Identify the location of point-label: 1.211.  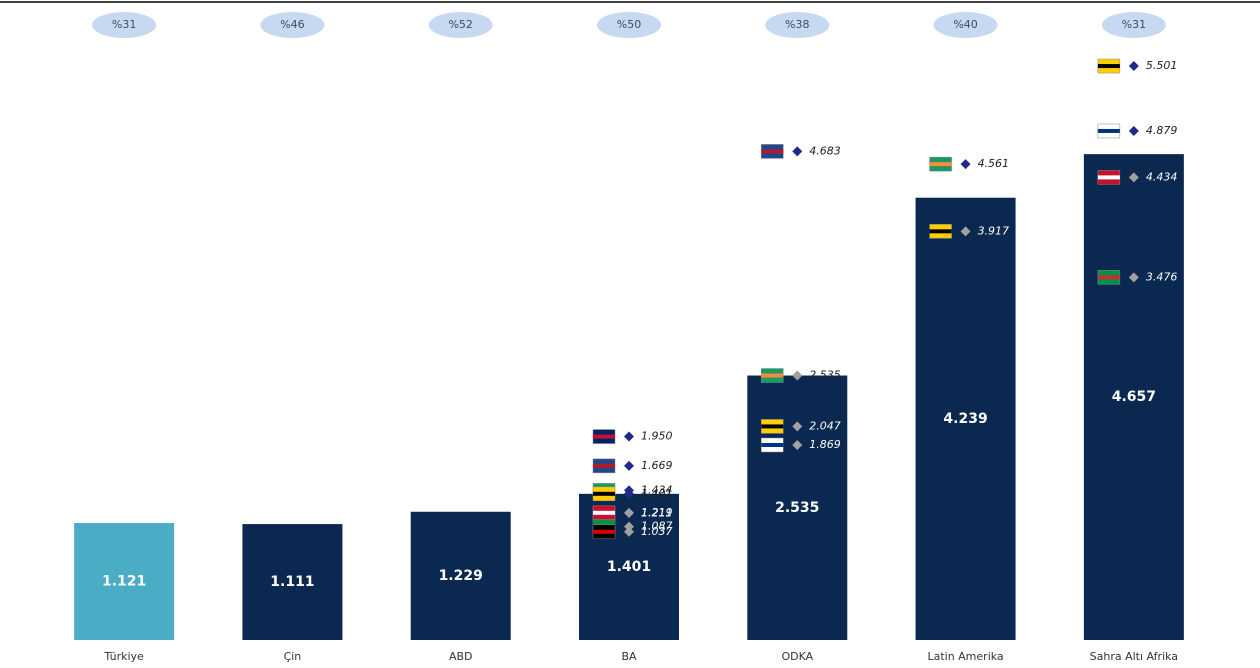
(657, 513).